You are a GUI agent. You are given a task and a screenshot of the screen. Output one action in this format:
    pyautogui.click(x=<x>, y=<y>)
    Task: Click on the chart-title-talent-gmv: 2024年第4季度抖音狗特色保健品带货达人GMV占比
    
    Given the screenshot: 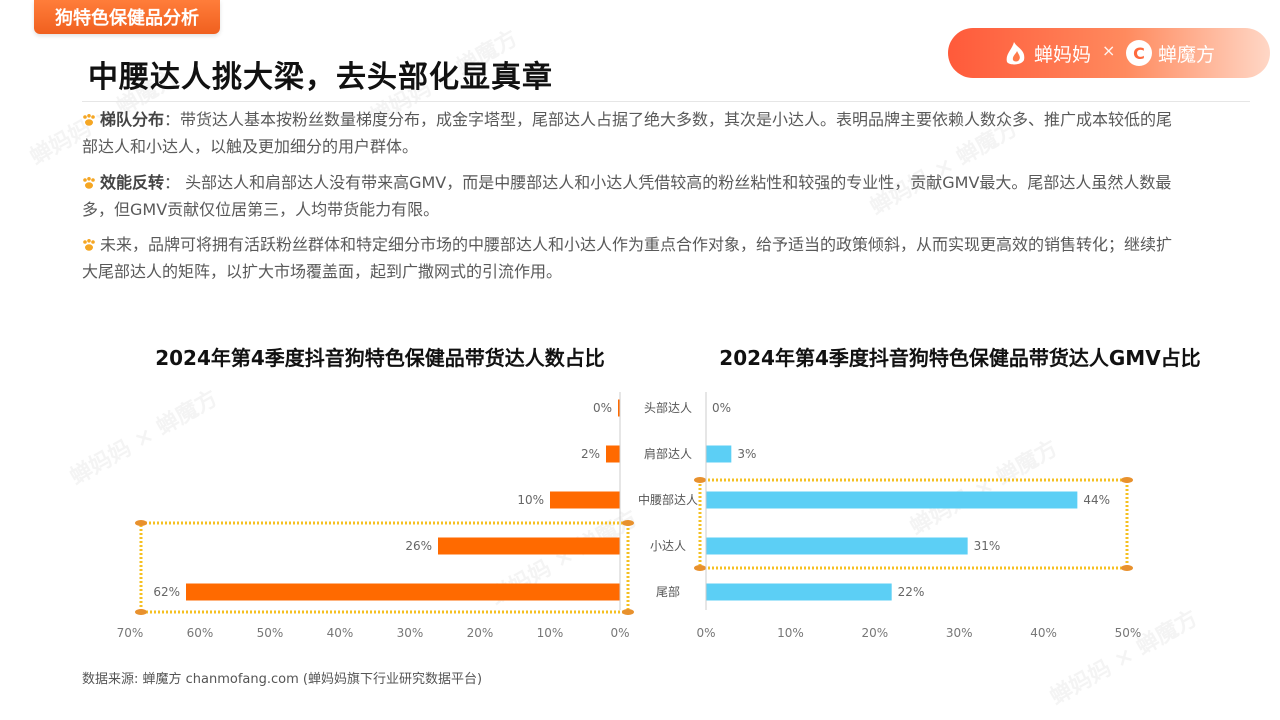 What is the action you would take?
    pyautogui.click(x=960, y=358)
    